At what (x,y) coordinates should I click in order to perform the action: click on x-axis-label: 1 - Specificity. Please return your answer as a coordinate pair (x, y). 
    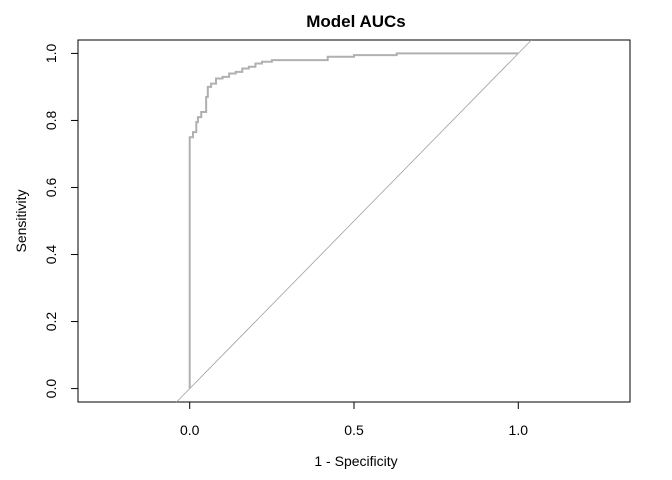
    Looking at the image, I should click on (355, 461).